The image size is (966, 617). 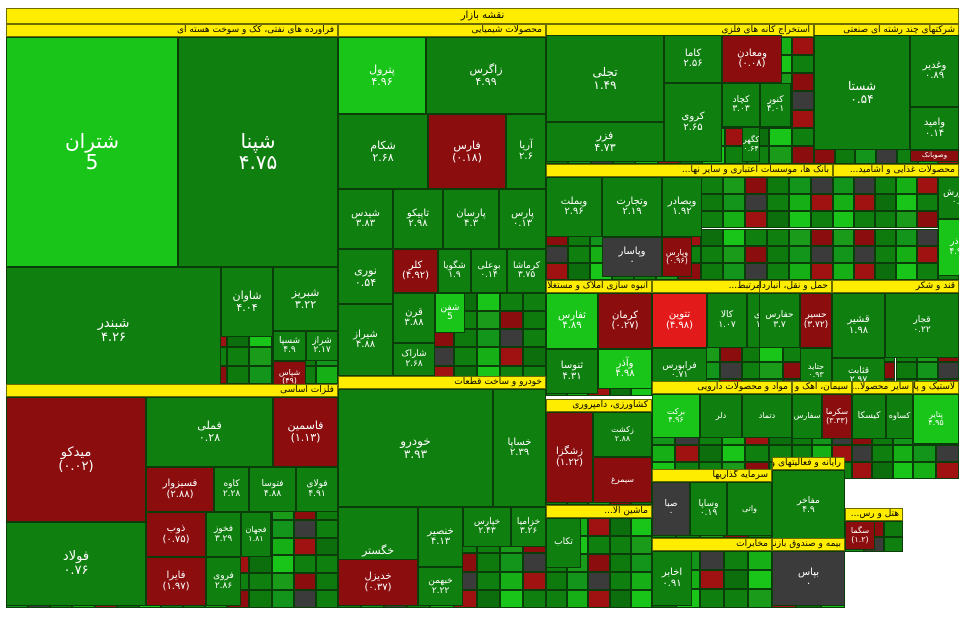 I want to click on symbol-tile: فولاد ۰.۷۶, so click(x=76, y=564).